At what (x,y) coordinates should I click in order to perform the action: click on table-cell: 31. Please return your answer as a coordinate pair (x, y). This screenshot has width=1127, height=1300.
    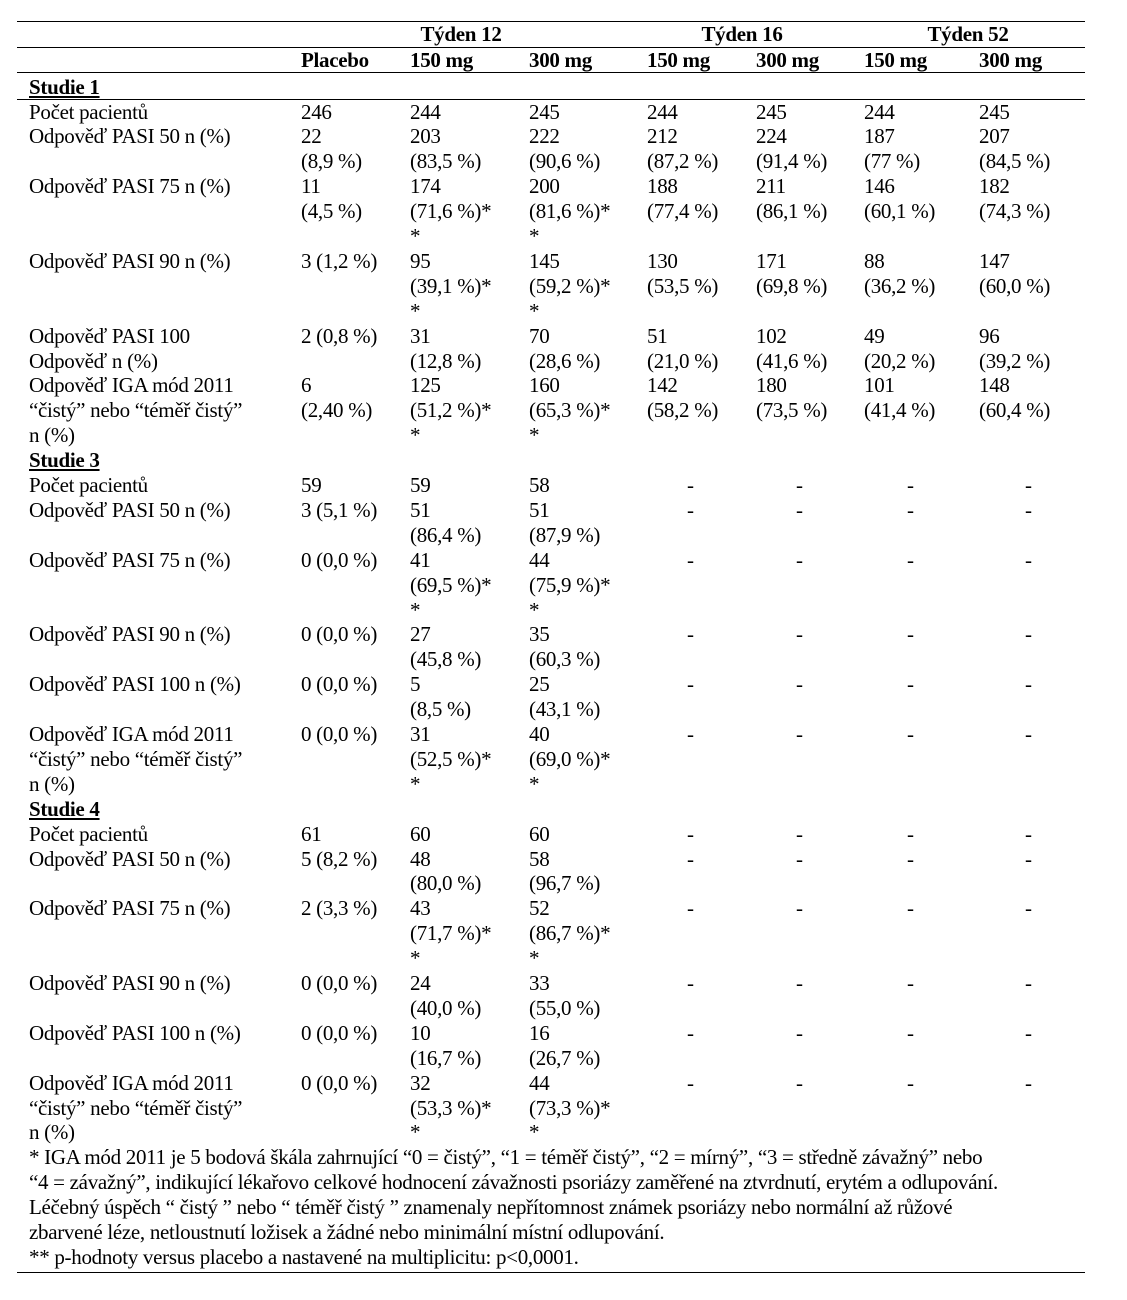
    Looking at the image, I should click on (420, 734).